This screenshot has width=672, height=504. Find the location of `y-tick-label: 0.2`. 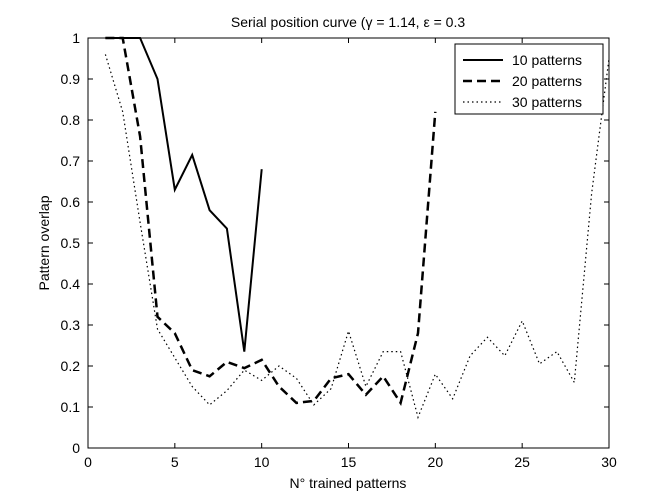

y-tick-label: 0.2 is located at coordinates (71, 366).